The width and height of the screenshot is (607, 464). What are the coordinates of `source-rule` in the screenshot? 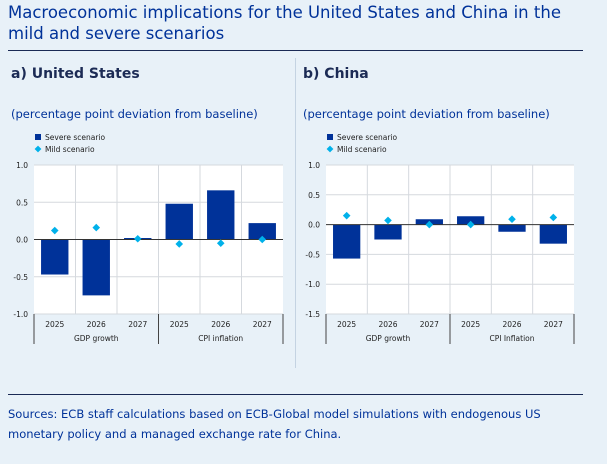 It's located at (295, 394).